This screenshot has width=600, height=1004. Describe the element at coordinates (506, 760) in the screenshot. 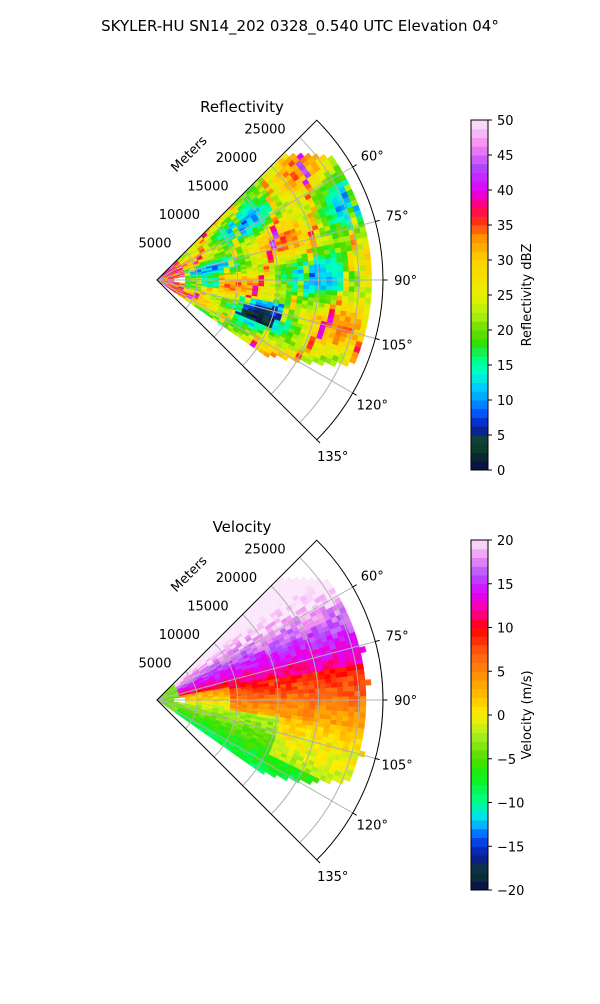

I see `colorbar-tick-label: −5` at that location.